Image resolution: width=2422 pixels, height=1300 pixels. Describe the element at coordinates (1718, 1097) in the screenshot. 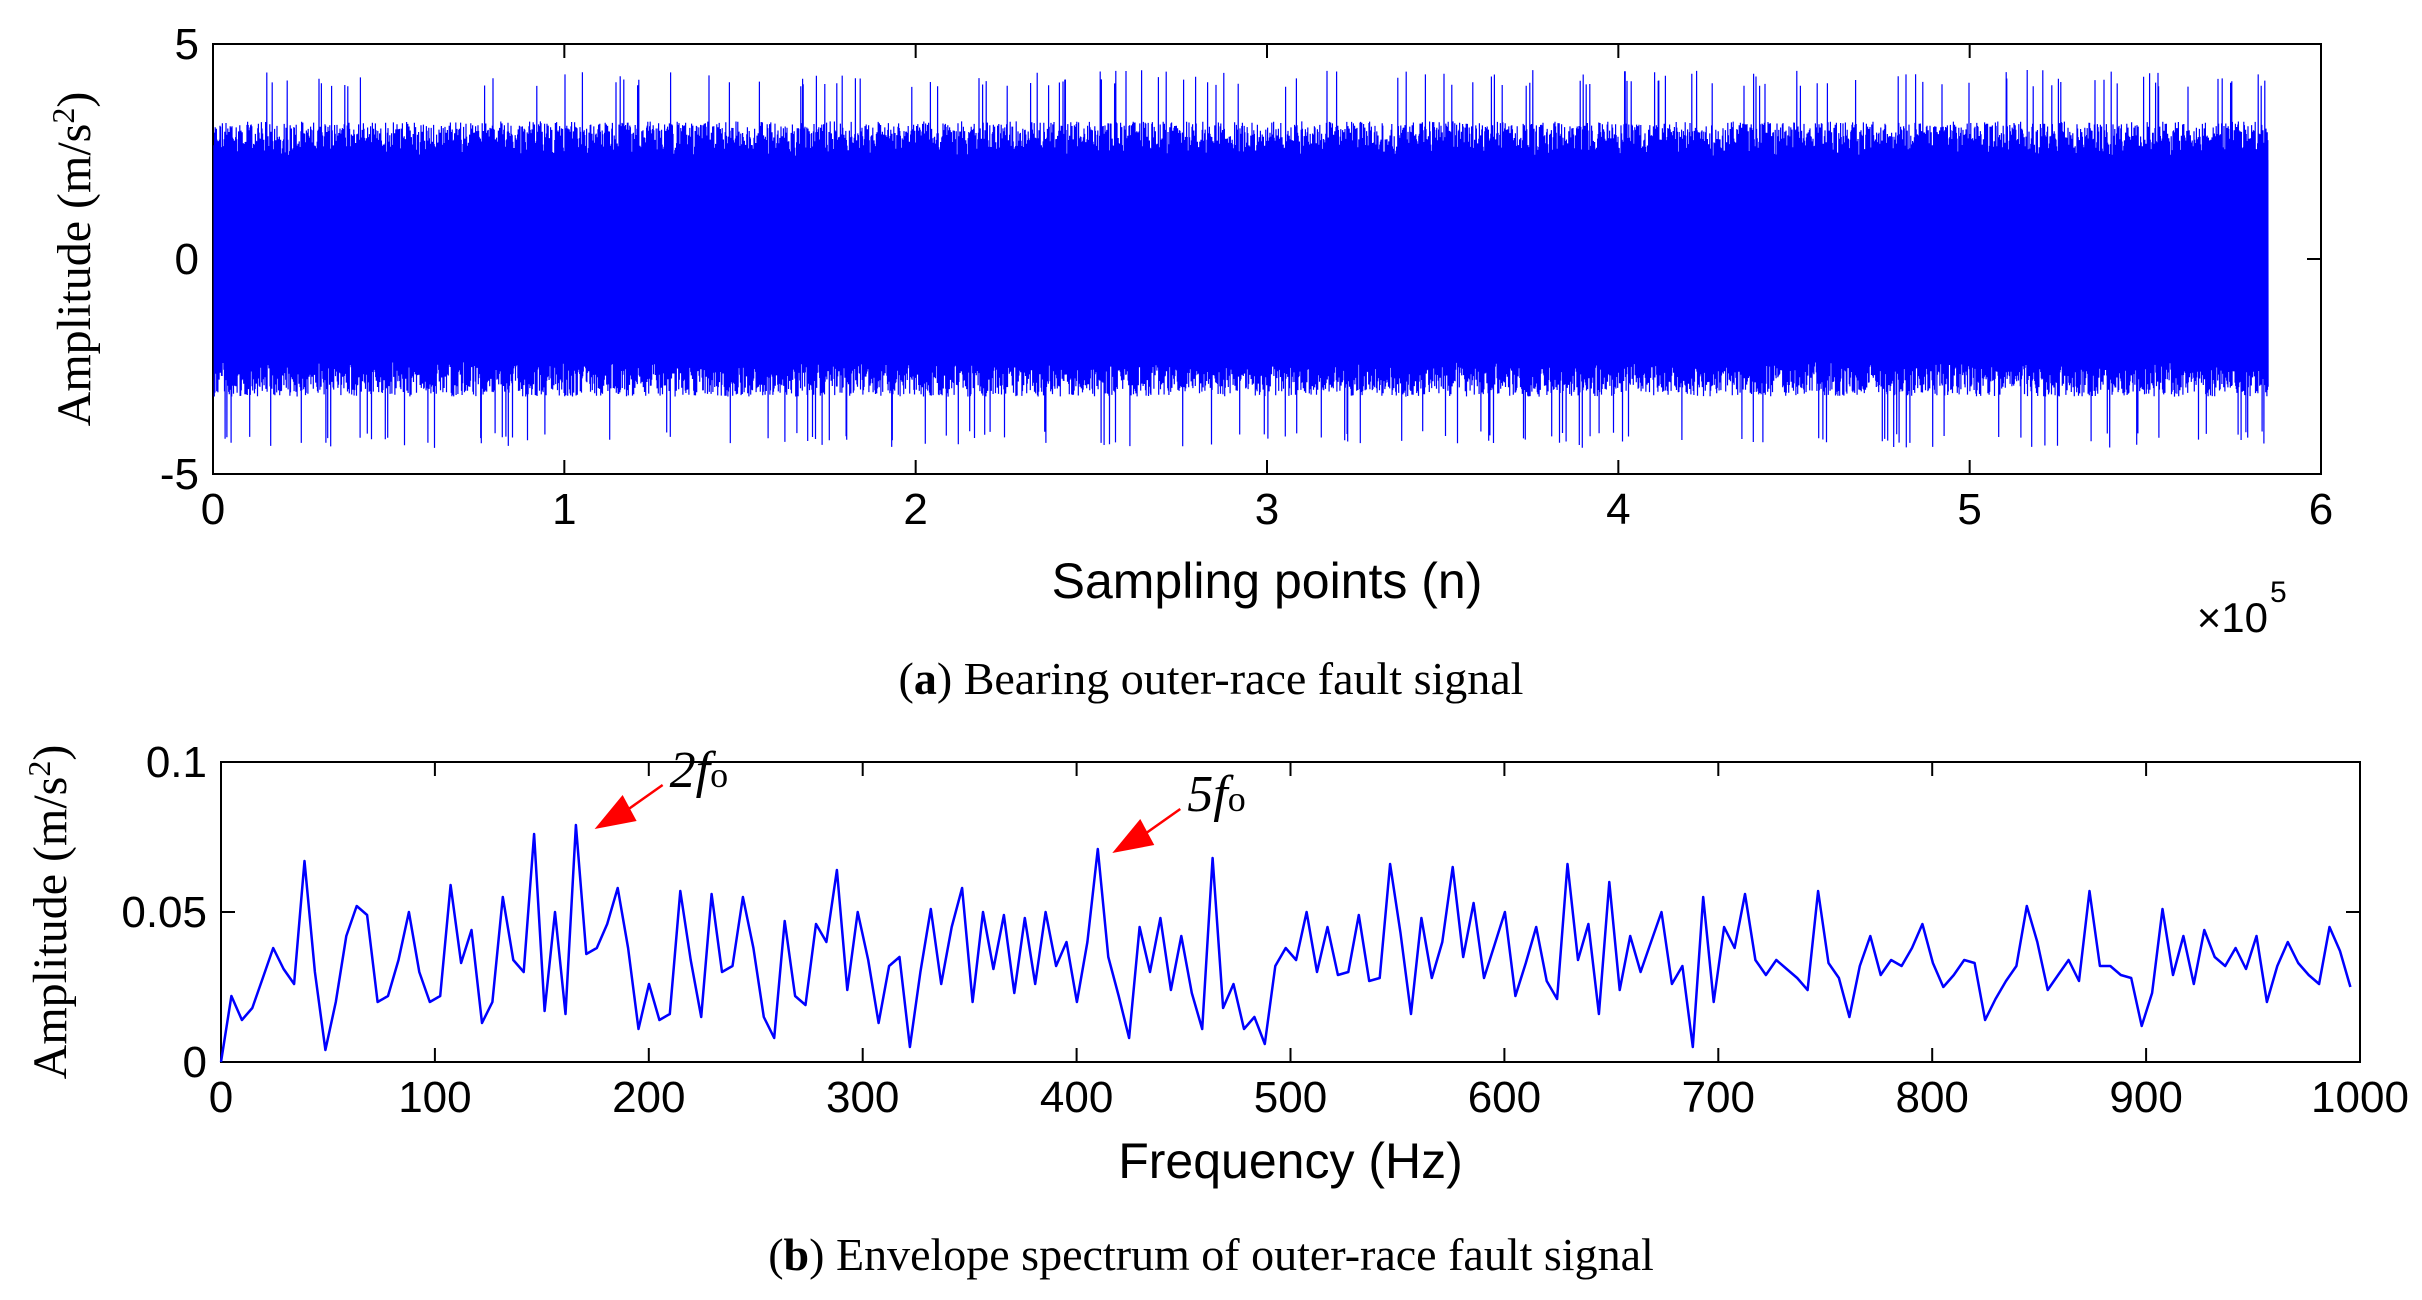

I see `x-tick-label: 700` at that location.